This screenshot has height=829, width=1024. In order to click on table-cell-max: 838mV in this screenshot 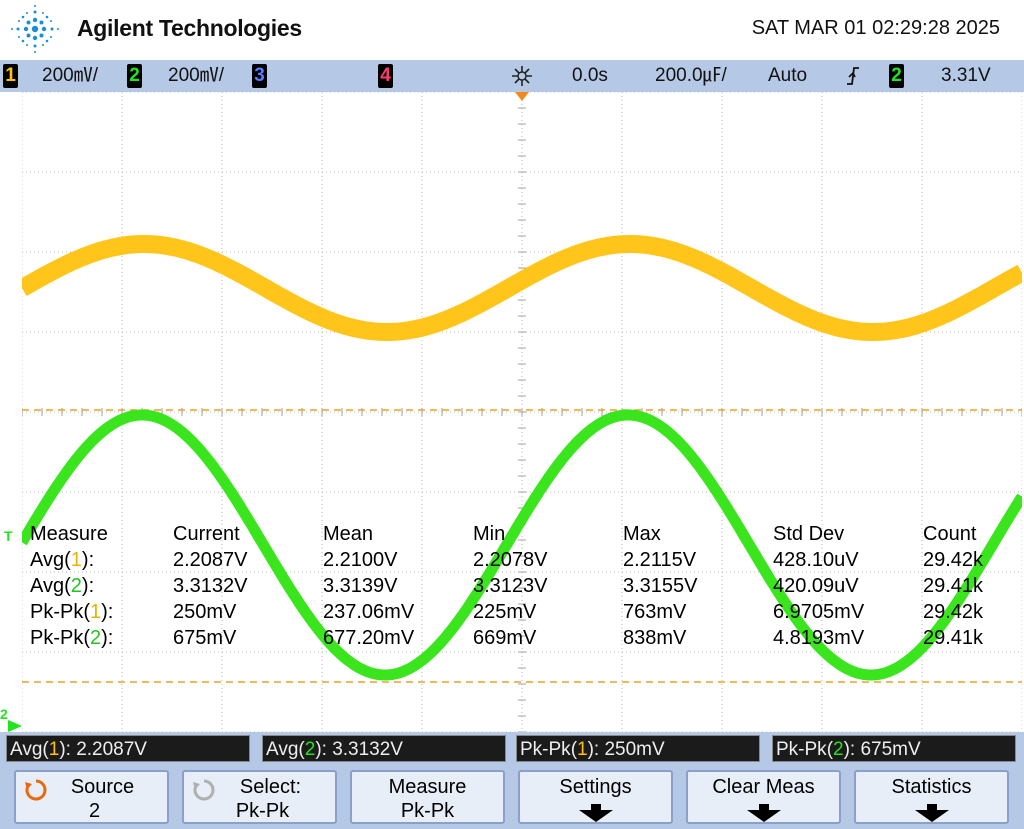, I will do `click(655, 638)`.